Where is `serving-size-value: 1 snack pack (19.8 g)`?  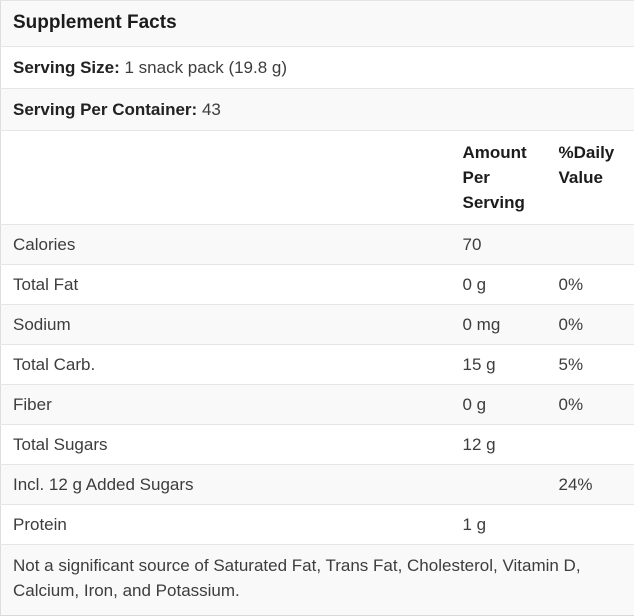
serving-size-value: 1 snack pack (19.8 g) is located at coordinates (206, 67).